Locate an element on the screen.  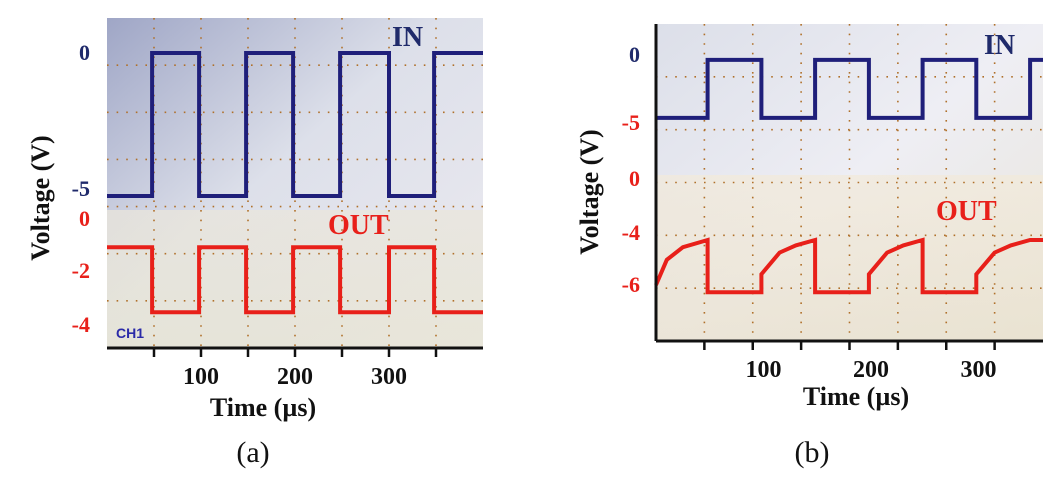
x-ticks-b: 100 200 300 is located at coordinates (850, 362).